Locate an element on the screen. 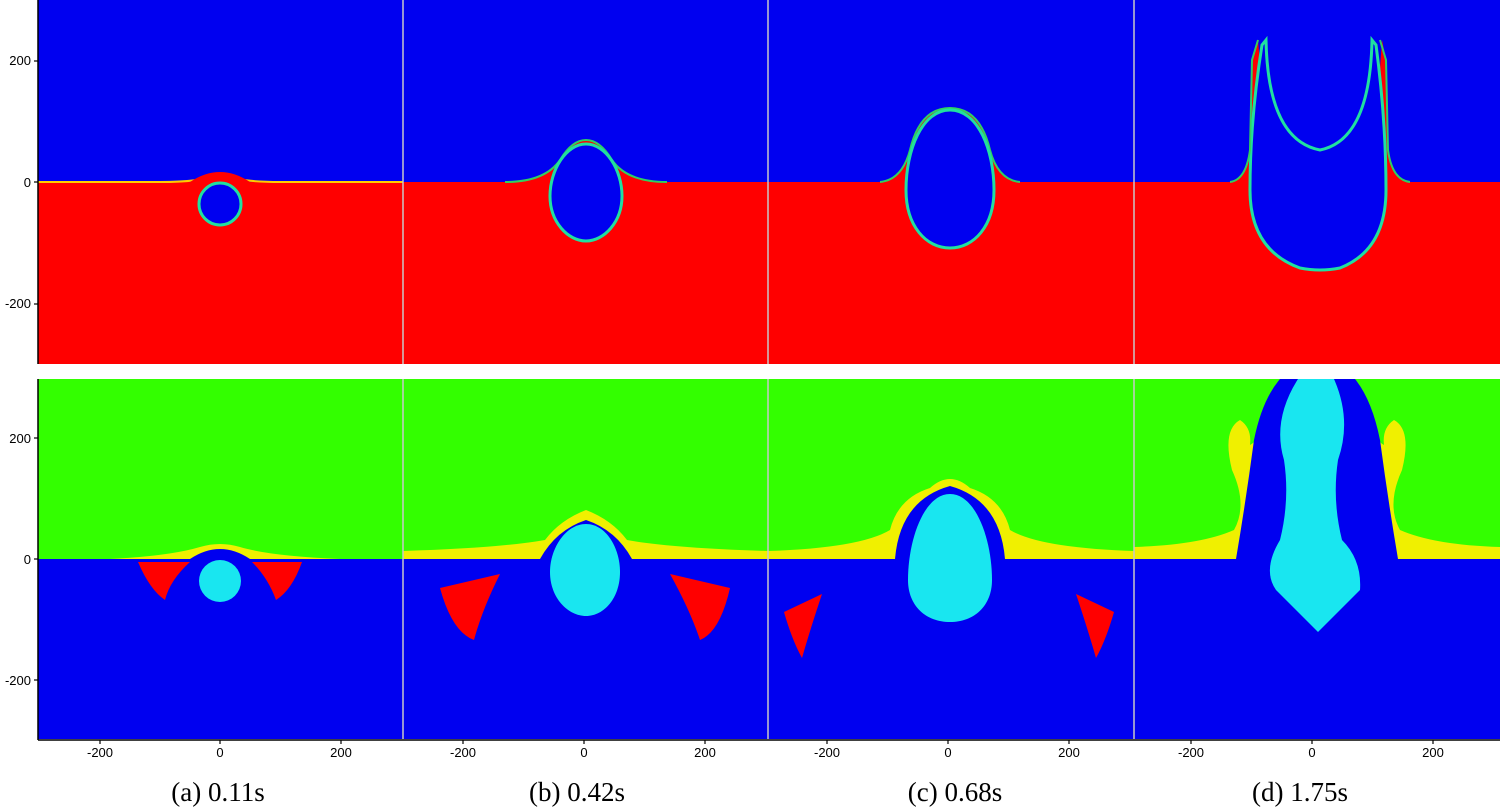 This screenshot has height=810, width=1501. bottom-panel-d is located at coordinates (1317, 505).